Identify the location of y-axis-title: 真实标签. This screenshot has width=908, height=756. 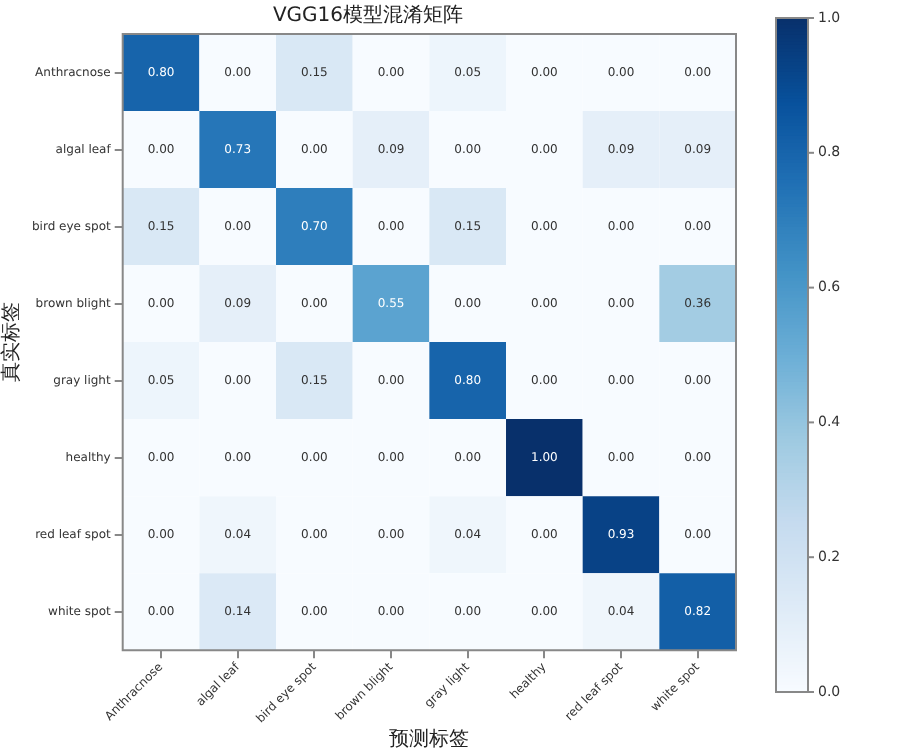
(12, 342).